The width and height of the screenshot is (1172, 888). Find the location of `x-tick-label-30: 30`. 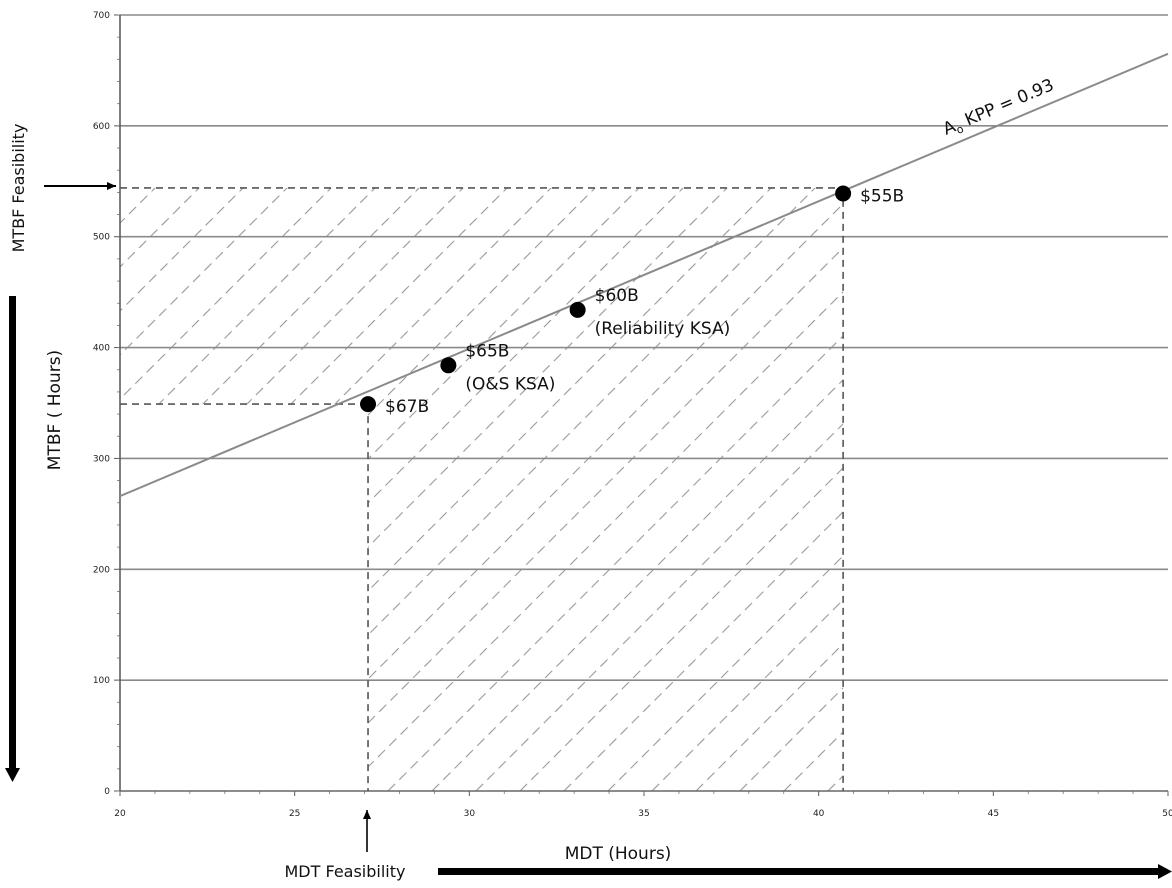

x-tick-label-30: 30 is located at coordinates (470, 814).